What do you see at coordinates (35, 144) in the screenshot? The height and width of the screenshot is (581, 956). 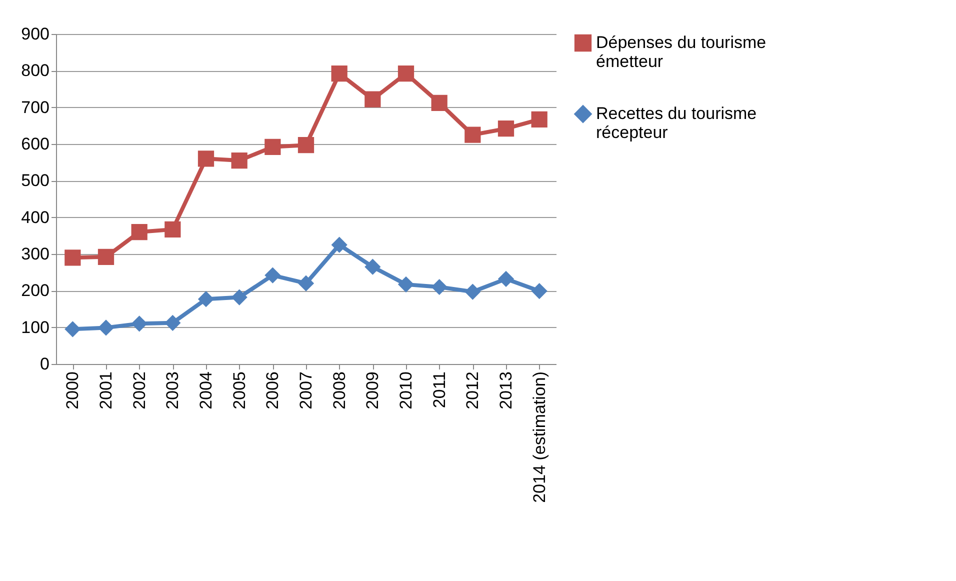 I see `y-tick-label: 600` at bounding box center [35, 144].